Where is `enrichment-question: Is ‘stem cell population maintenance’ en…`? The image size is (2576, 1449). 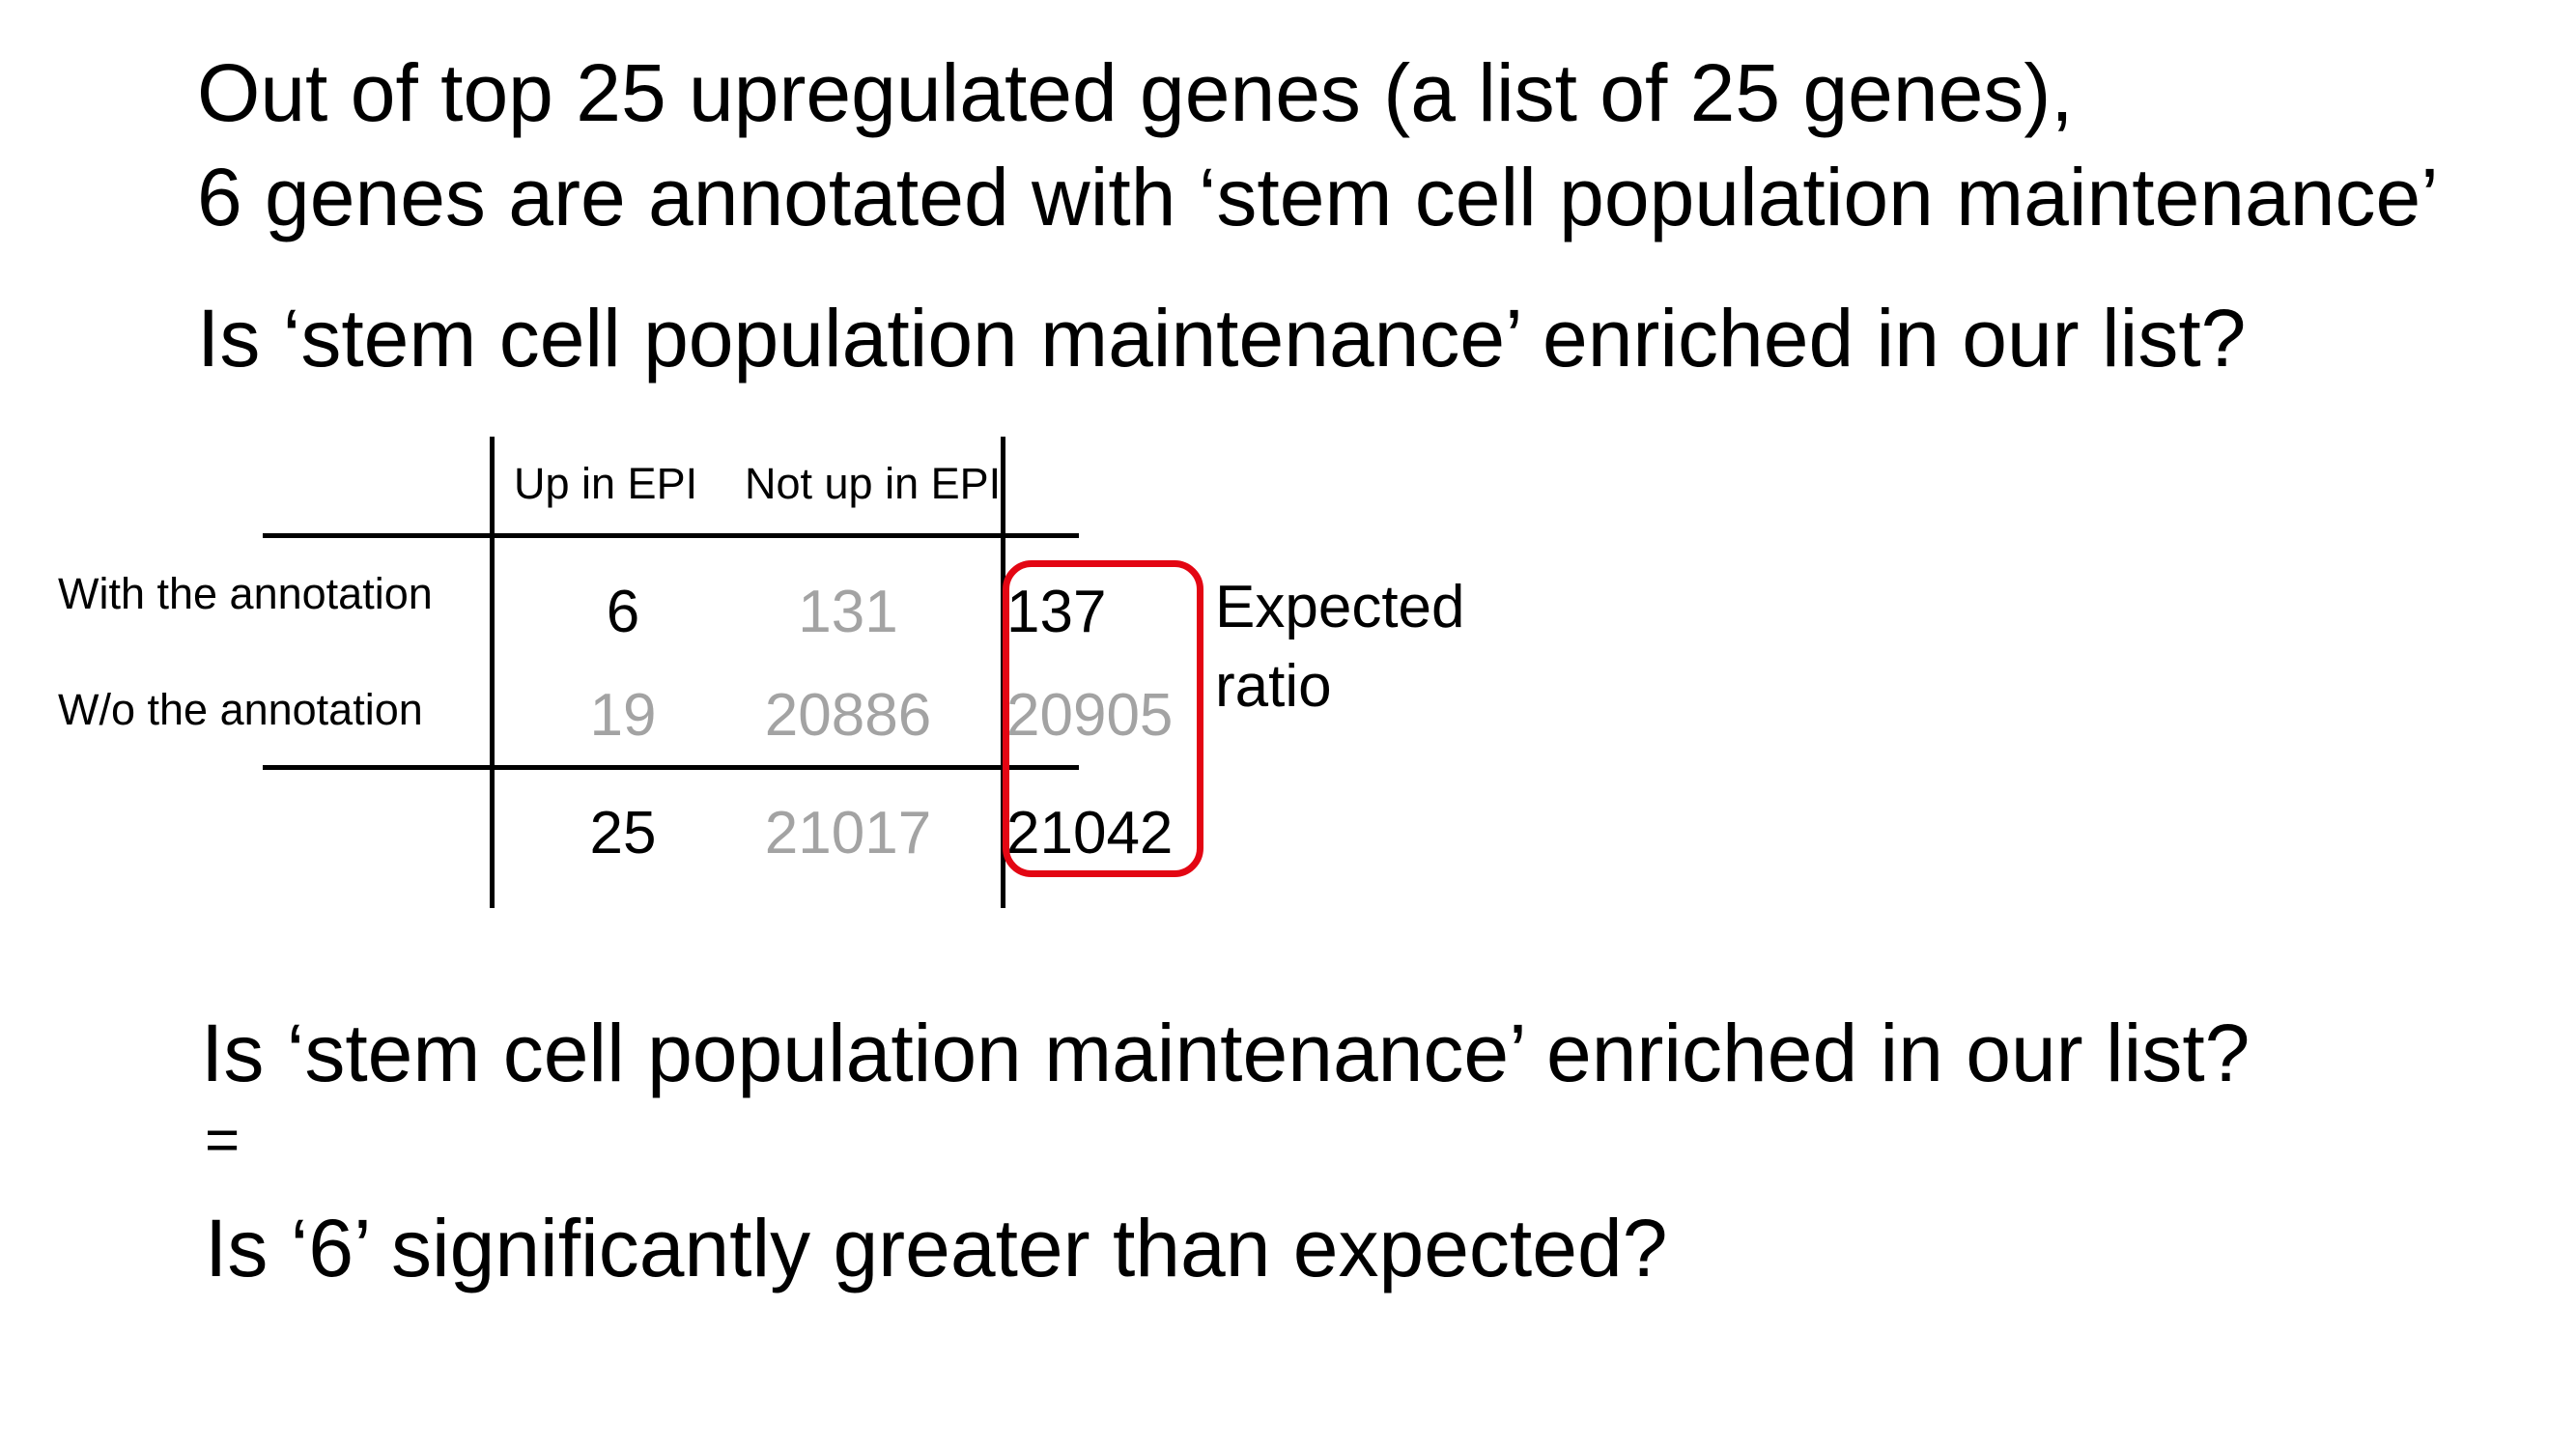 enrichment-question: Is ‘stem cell population maintenance’ en… is located at coordinates (1222, 338).